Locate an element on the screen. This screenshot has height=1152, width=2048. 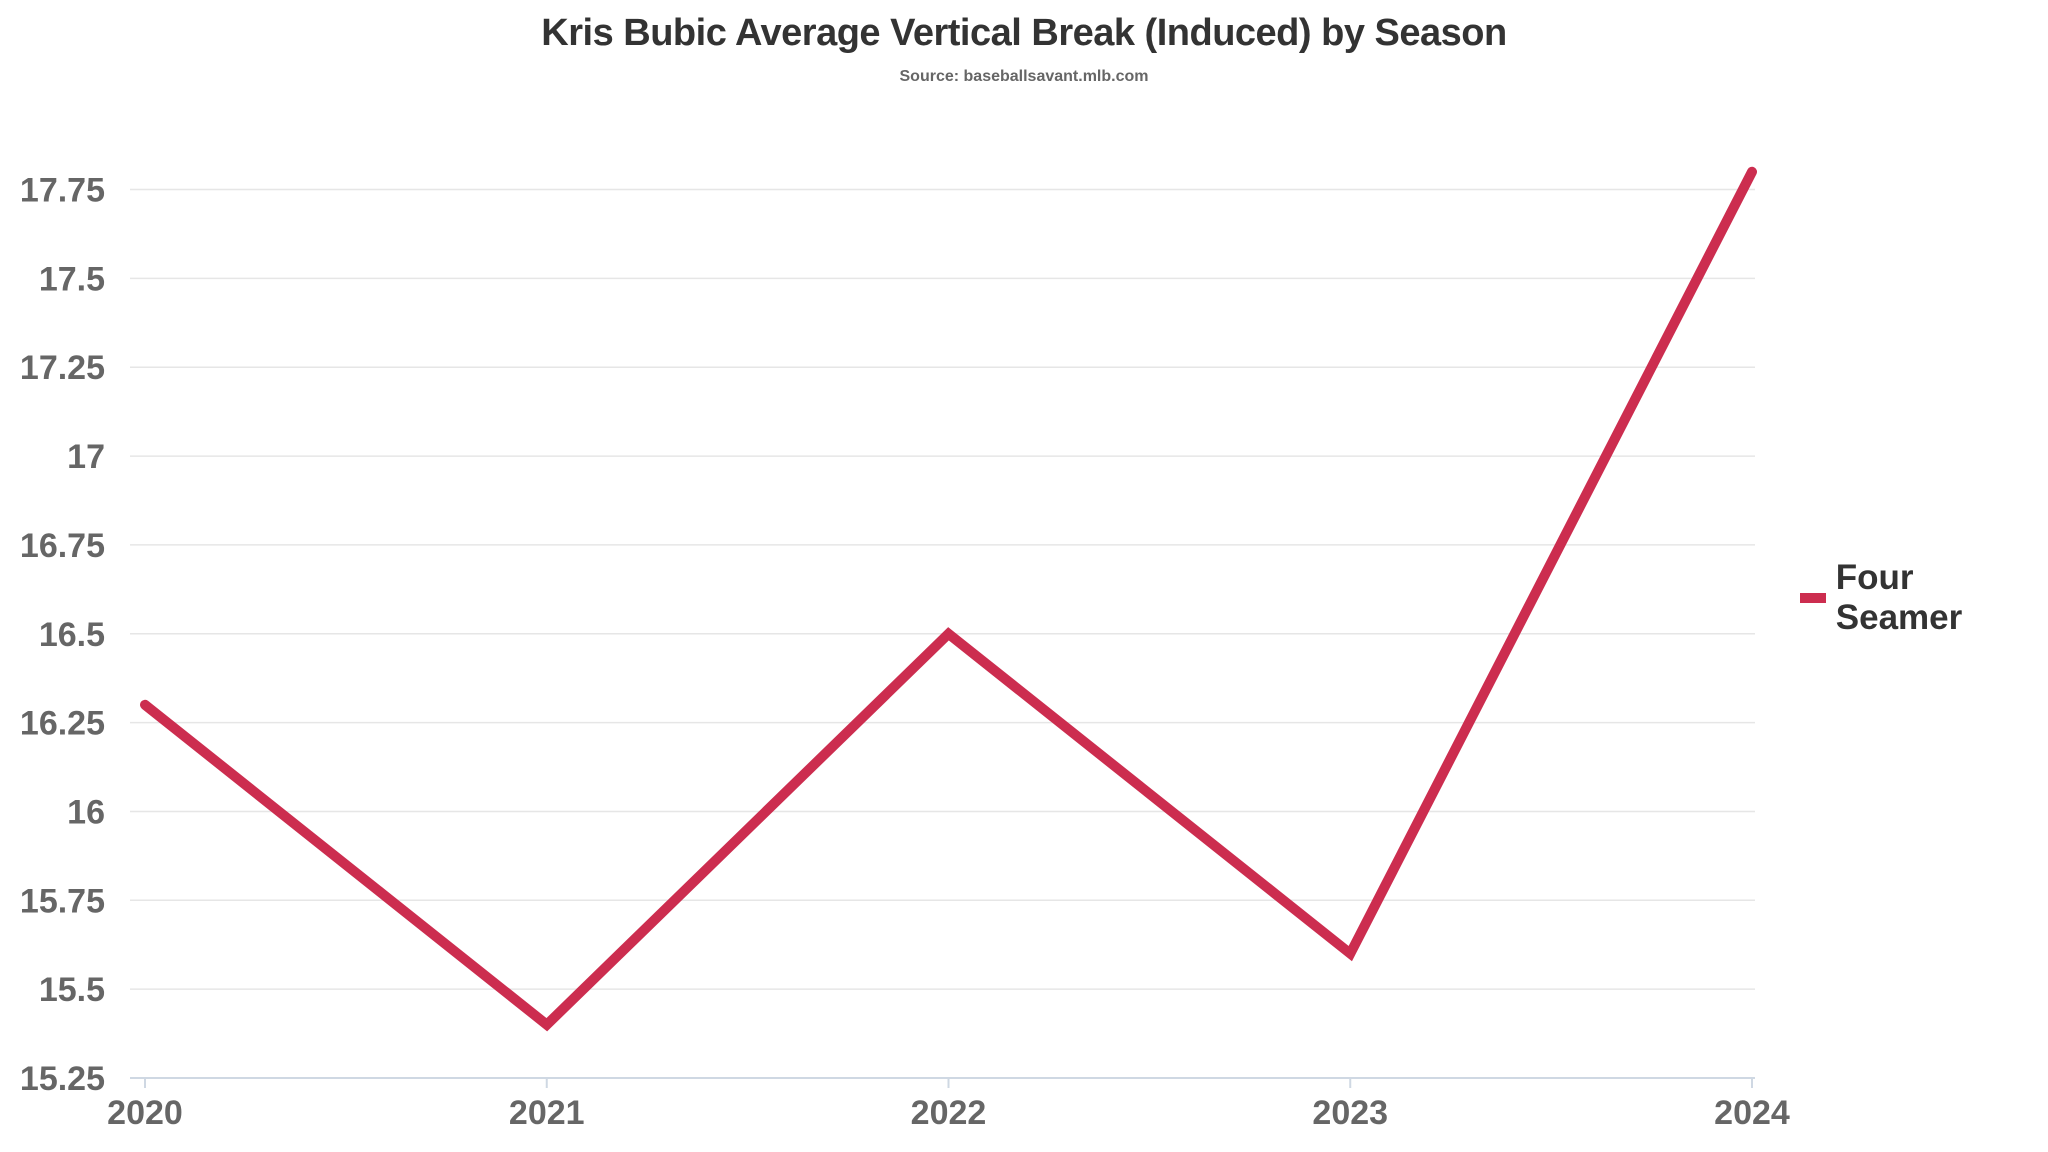
chart-subtitle: Source: baseballsavant.mlb.com is located at coordinates (1024, 76).